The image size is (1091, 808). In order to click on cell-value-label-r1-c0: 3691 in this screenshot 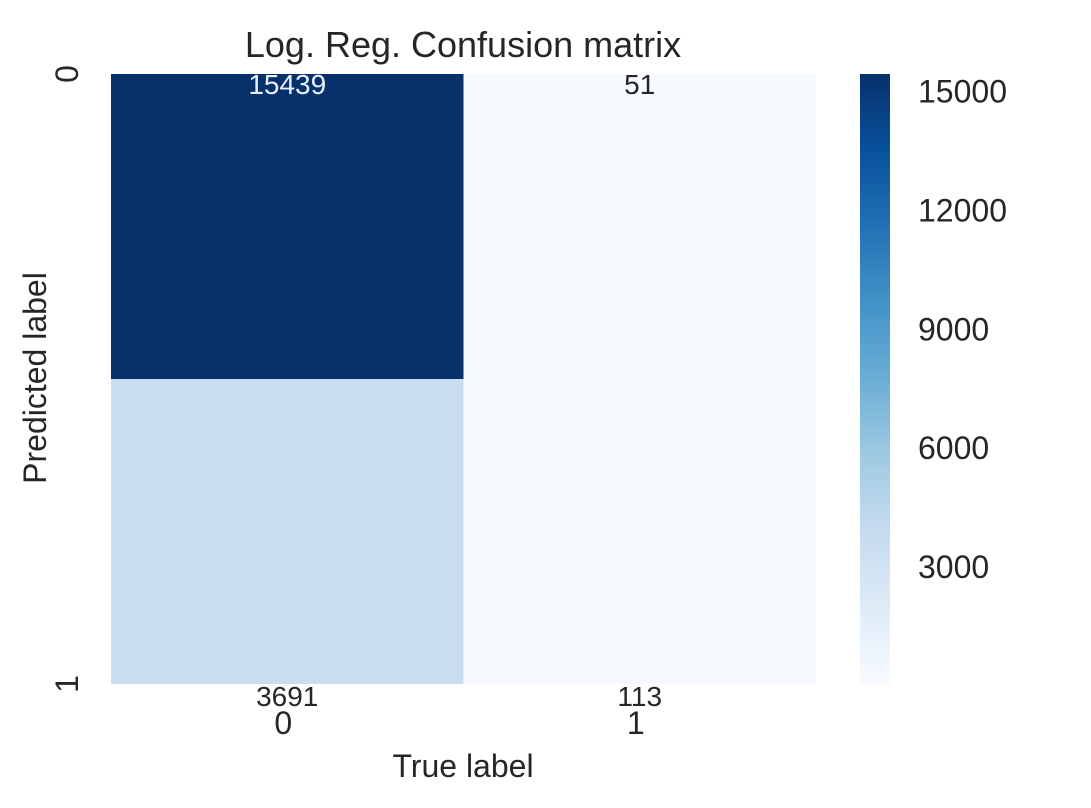, I will do `click(287, 696)`.